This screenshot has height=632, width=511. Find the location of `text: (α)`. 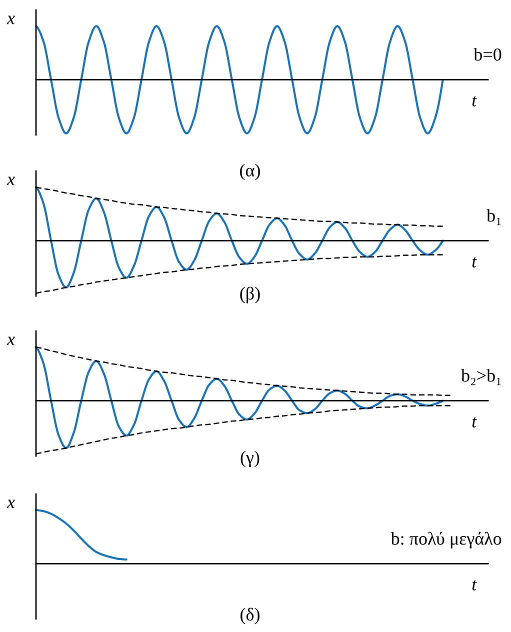

text: (α) is located at coordinates (250, 172).